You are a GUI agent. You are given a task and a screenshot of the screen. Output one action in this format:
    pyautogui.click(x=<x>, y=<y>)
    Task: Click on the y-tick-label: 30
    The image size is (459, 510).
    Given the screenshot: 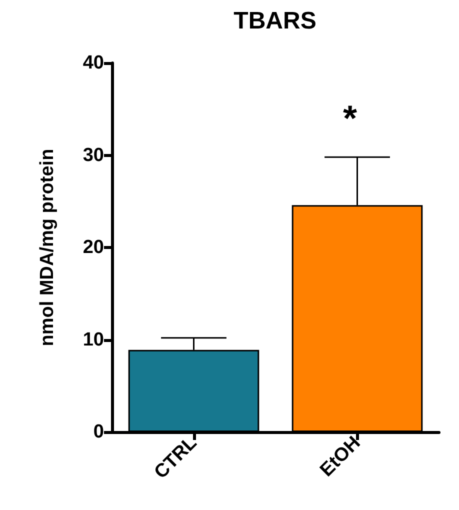 What is the action you would take?
    pyautogui.click(x=93, y=155)
    